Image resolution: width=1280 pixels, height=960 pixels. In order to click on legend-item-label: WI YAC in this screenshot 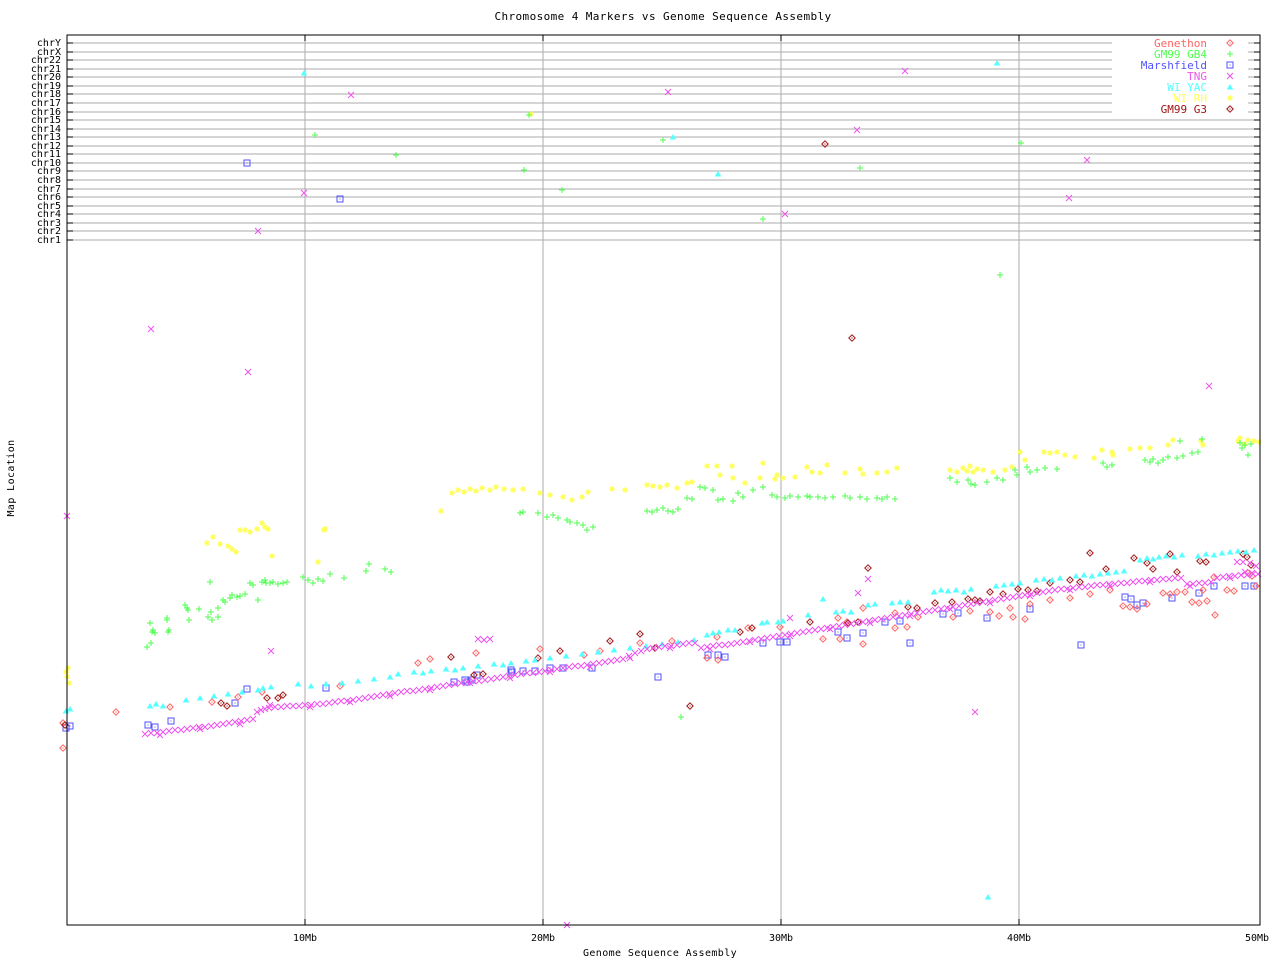, I will do `click(1187, 87)`.